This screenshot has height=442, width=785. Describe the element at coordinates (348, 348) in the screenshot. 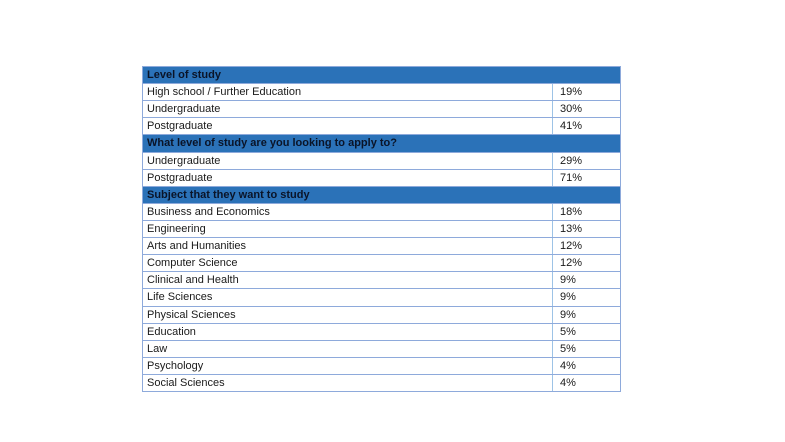

I see `row-label: Law` at that location.